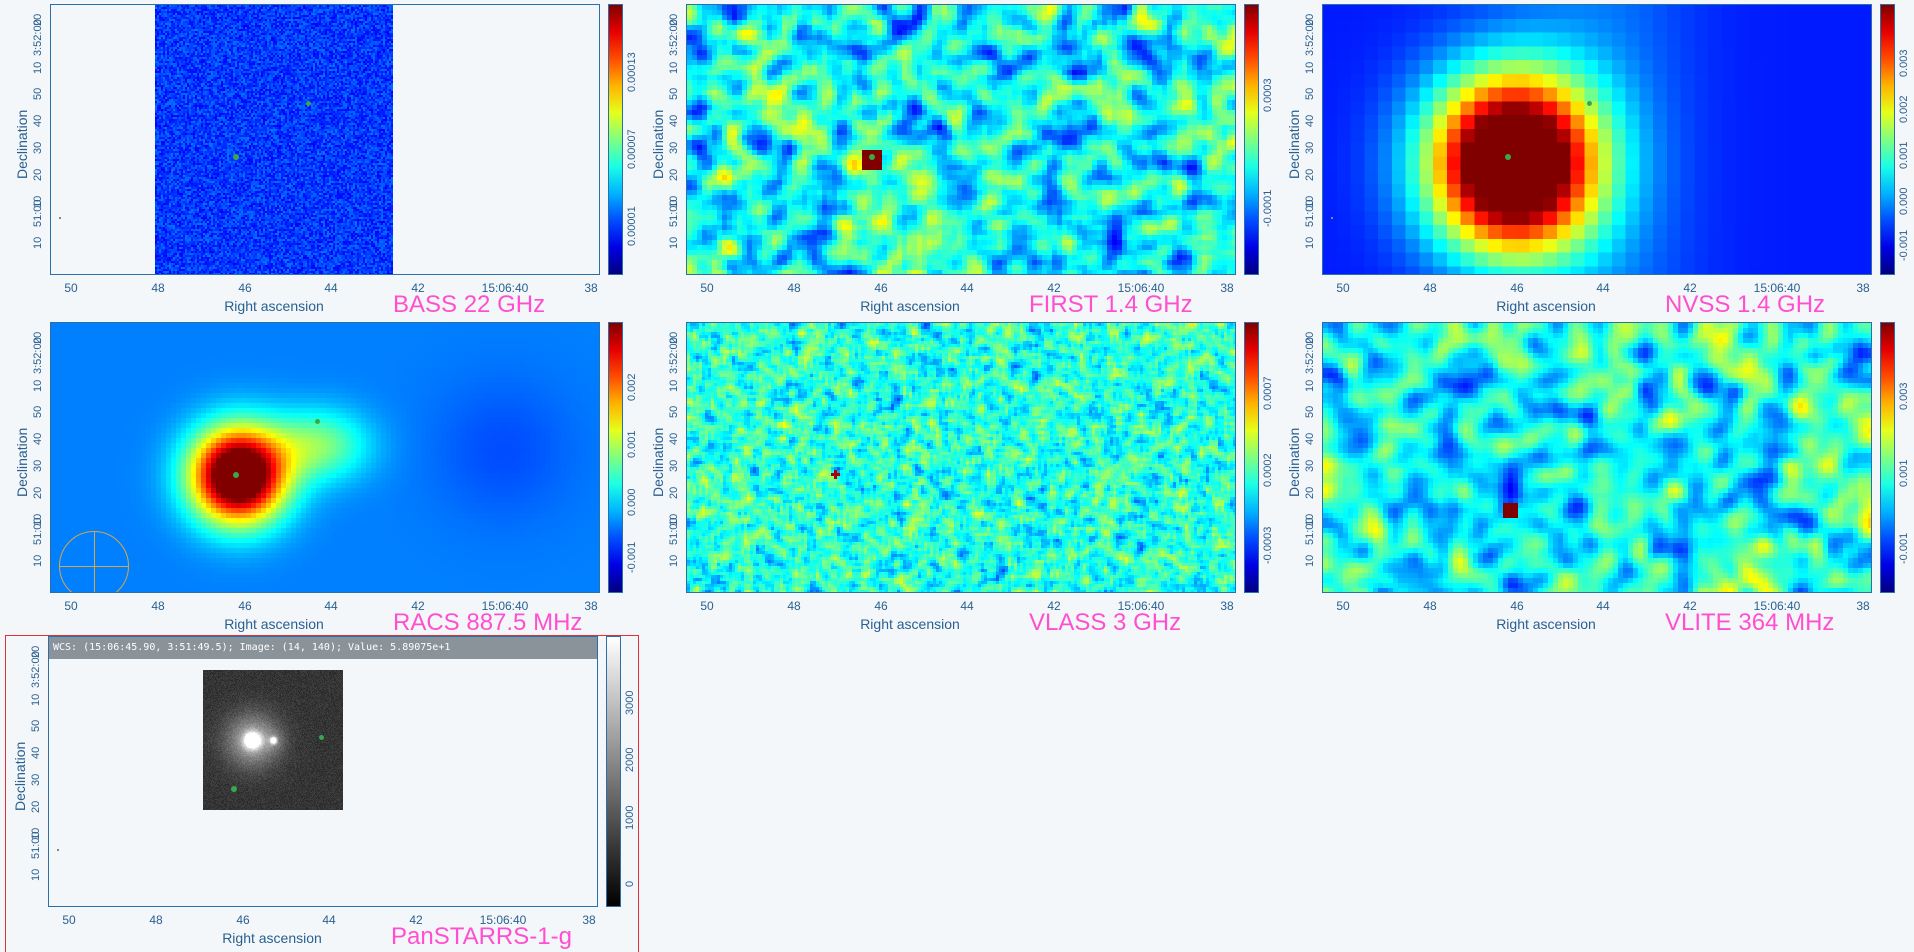  What do you see at coordinates (1904, 63) in the screenshot?
I see `colorbar-tick-label: 0.003` at bounding box center [1904, 63].